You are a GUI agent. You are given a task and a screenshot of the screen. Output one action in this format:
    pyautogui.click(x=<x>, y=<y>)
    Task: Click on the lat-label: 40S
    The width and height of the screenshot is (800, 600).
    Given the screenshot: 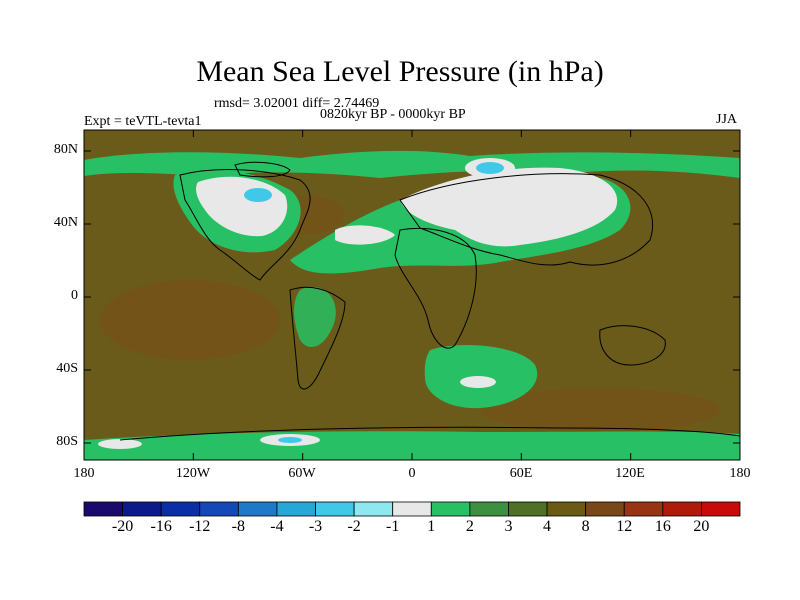 What is the action you would take?
    pyautogui.click(x=67, y=368)
    